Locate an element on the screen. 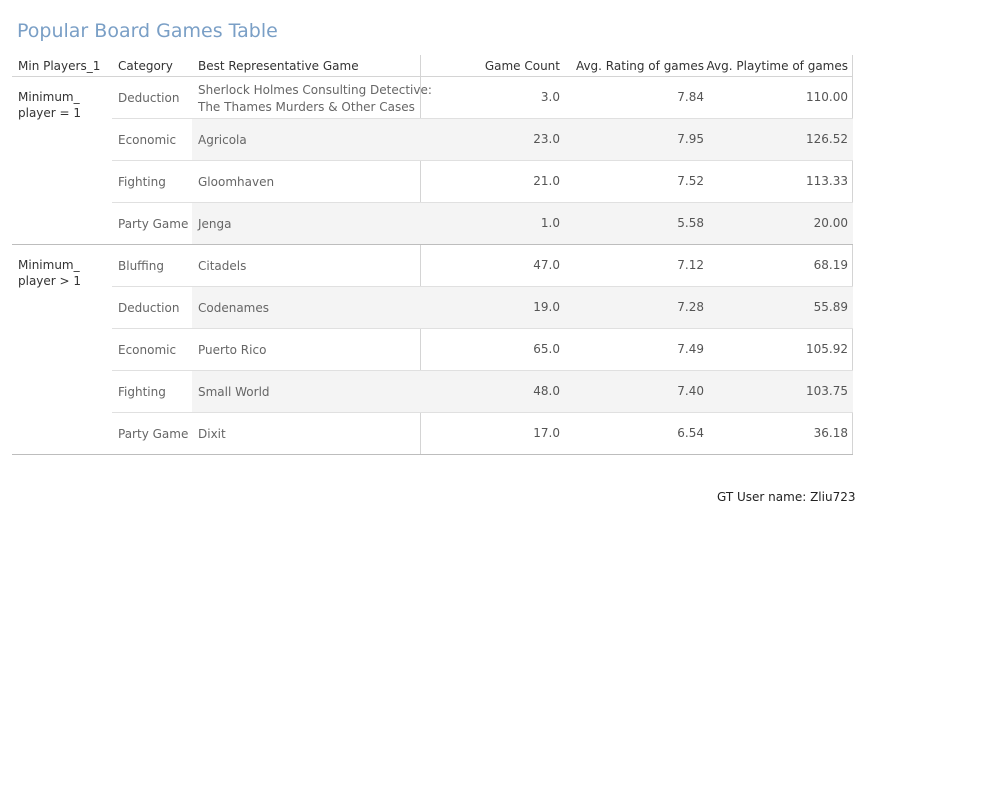 Image resolution: width=1000 pixels, height=800 pixels. rating-cell: 7.28 is located at coordinates (690, 307).